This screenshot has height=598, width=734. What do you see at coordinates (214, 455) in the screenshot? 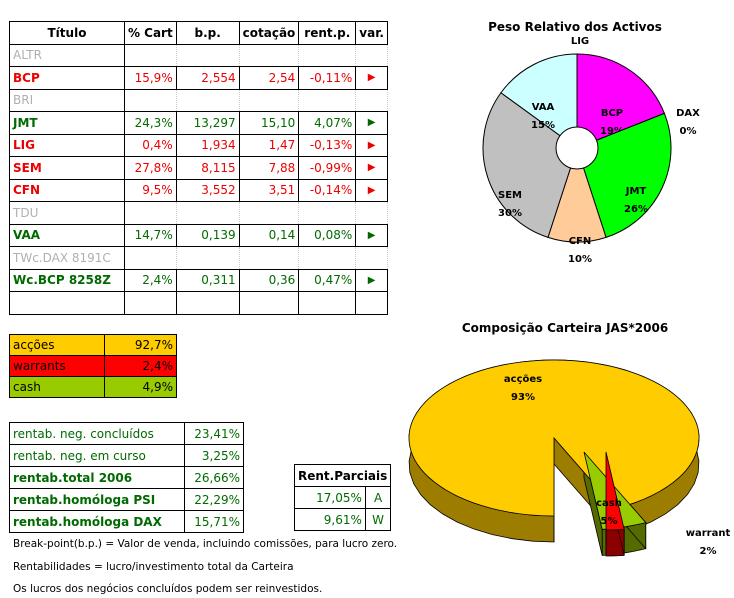
I see `returns-value: 3,25%` at bounding box center [214, 455].